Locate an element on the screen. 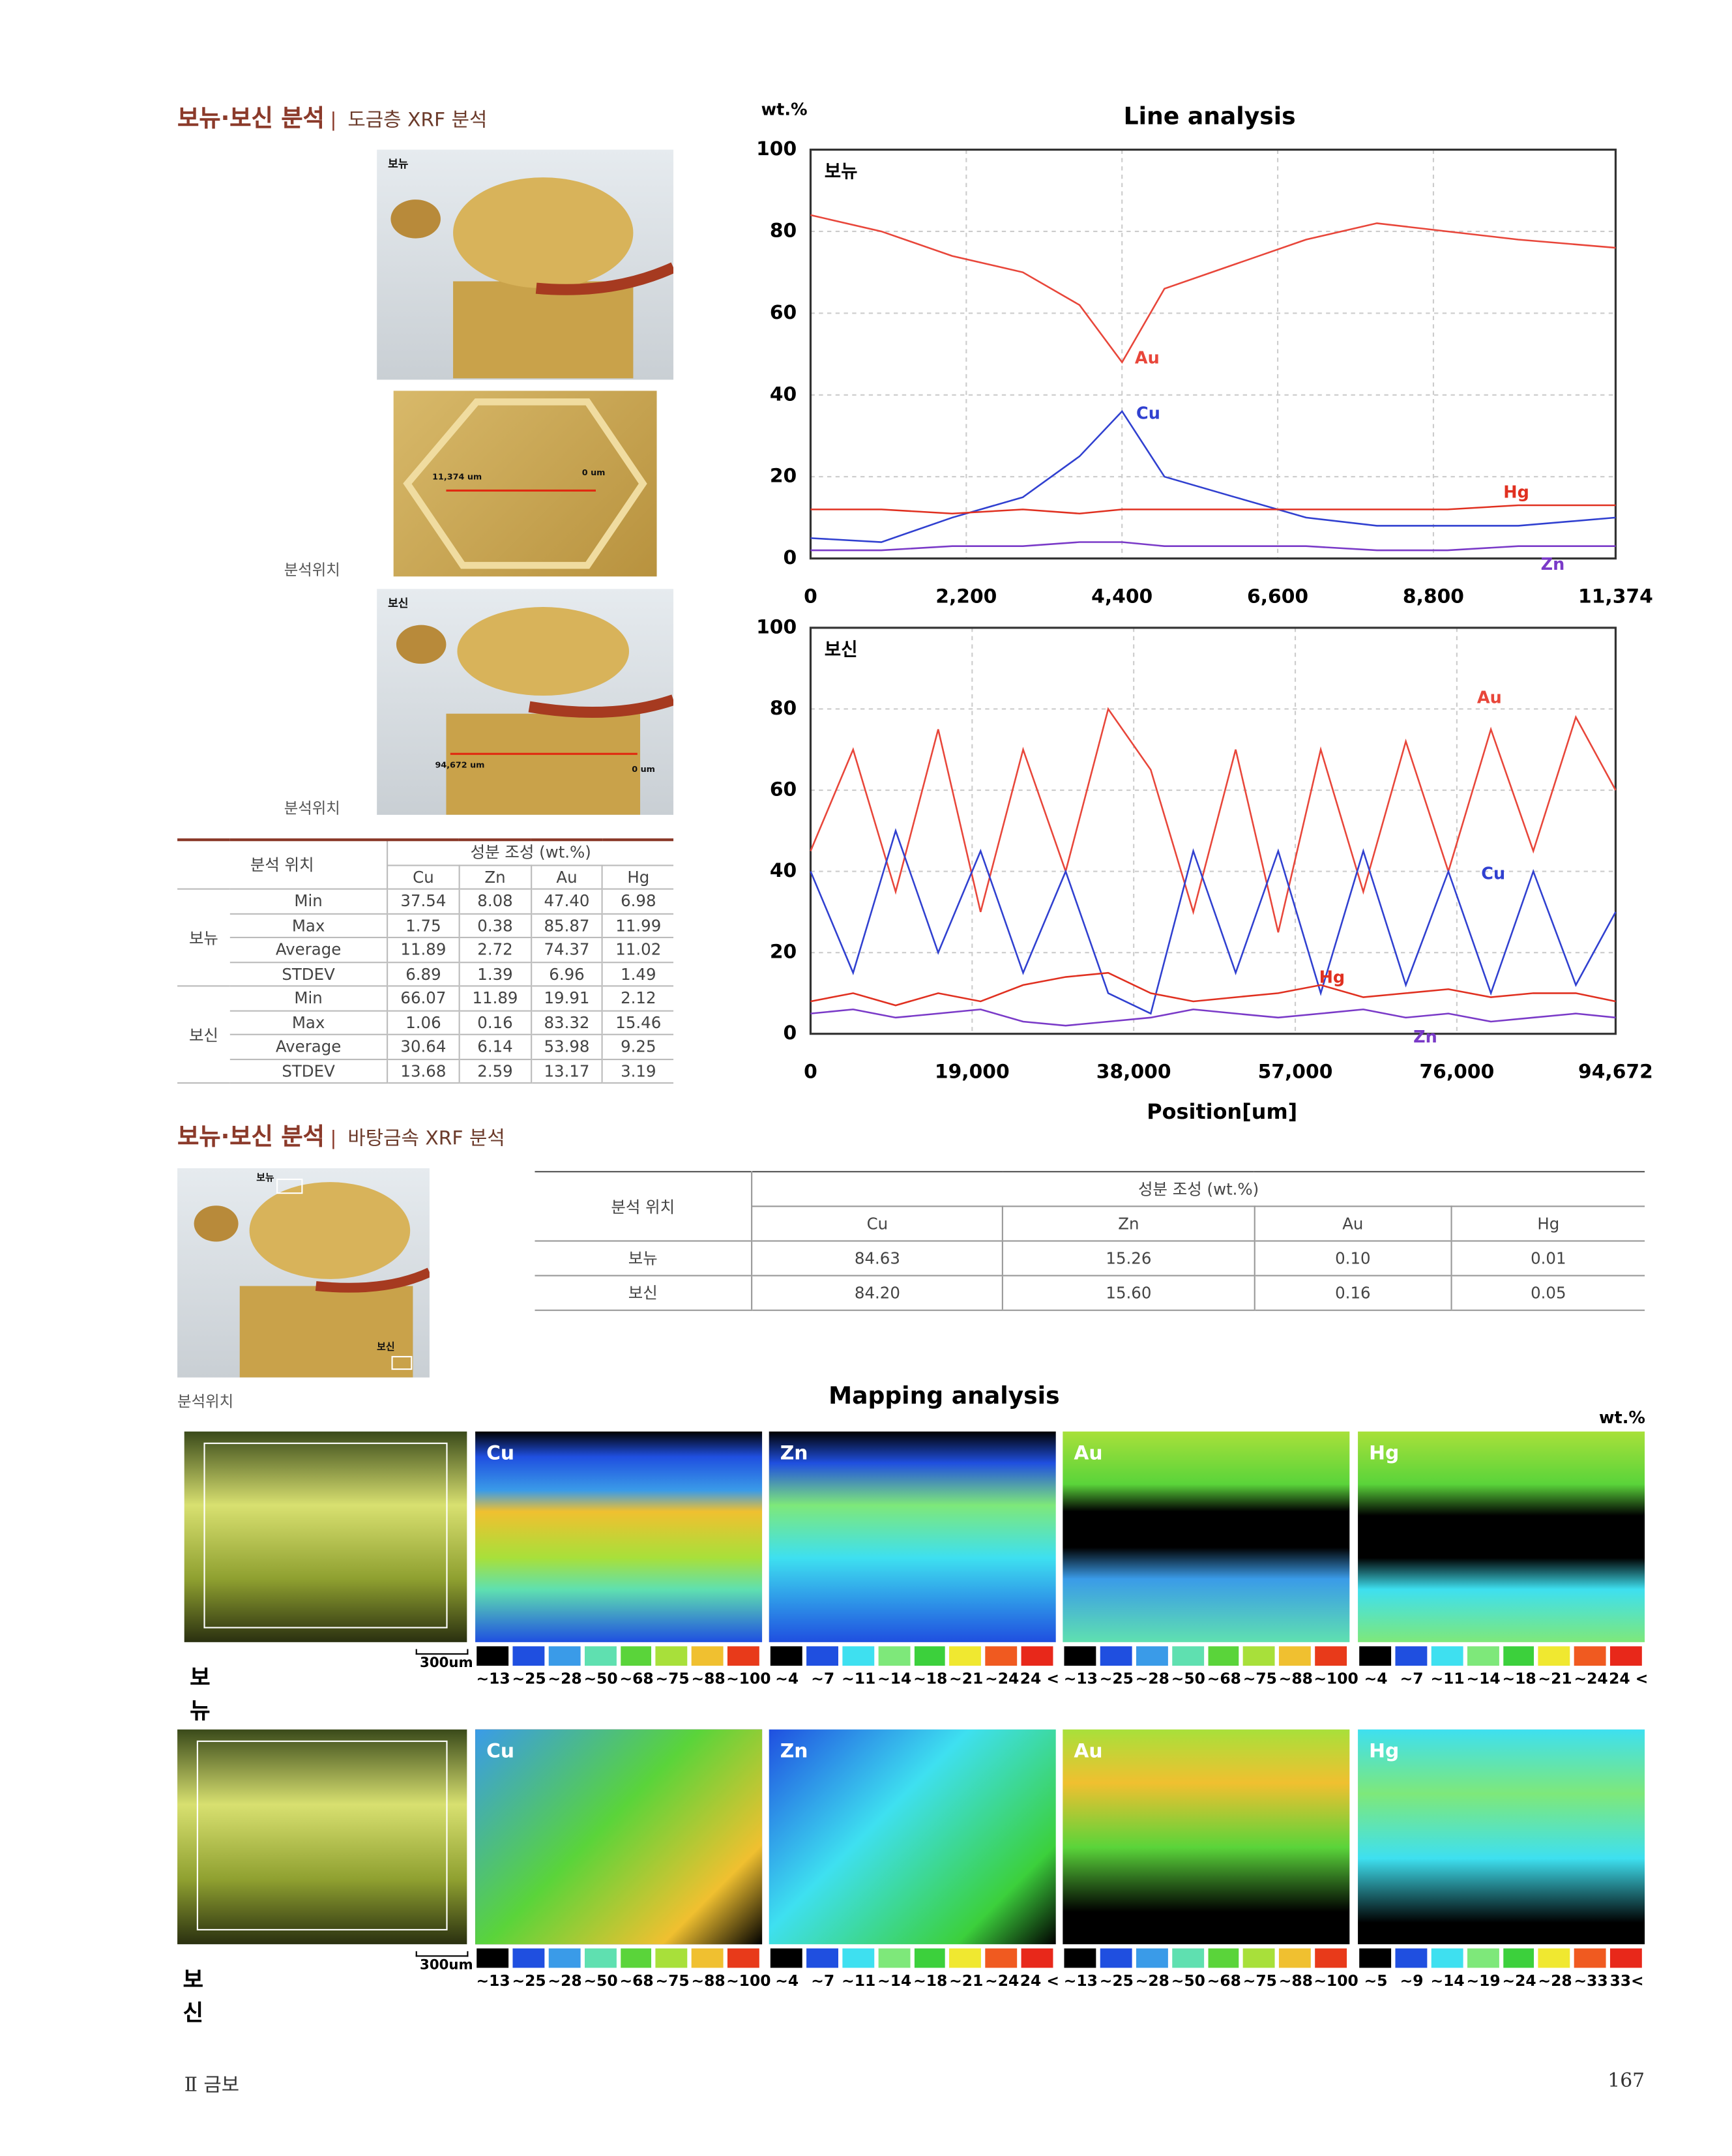  photo-label: 11,374 um is located at coordinates (457, 477).